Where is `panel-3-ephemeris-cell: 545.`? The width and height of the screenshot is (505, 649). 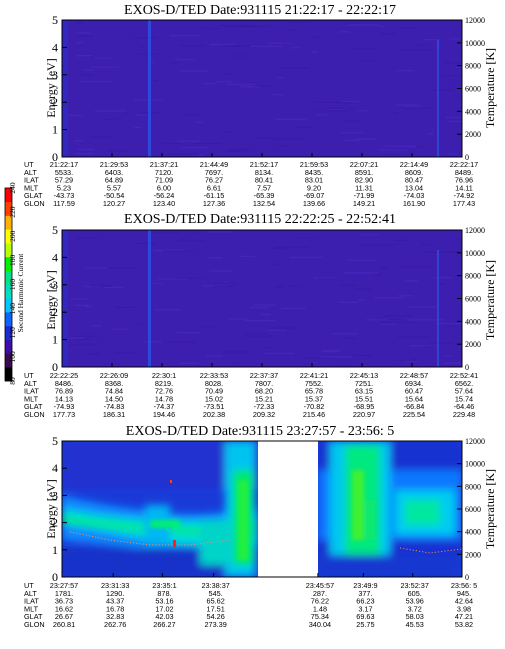
panel-3-ephemeris-cell: 545. is located at coordinates (216, 593).